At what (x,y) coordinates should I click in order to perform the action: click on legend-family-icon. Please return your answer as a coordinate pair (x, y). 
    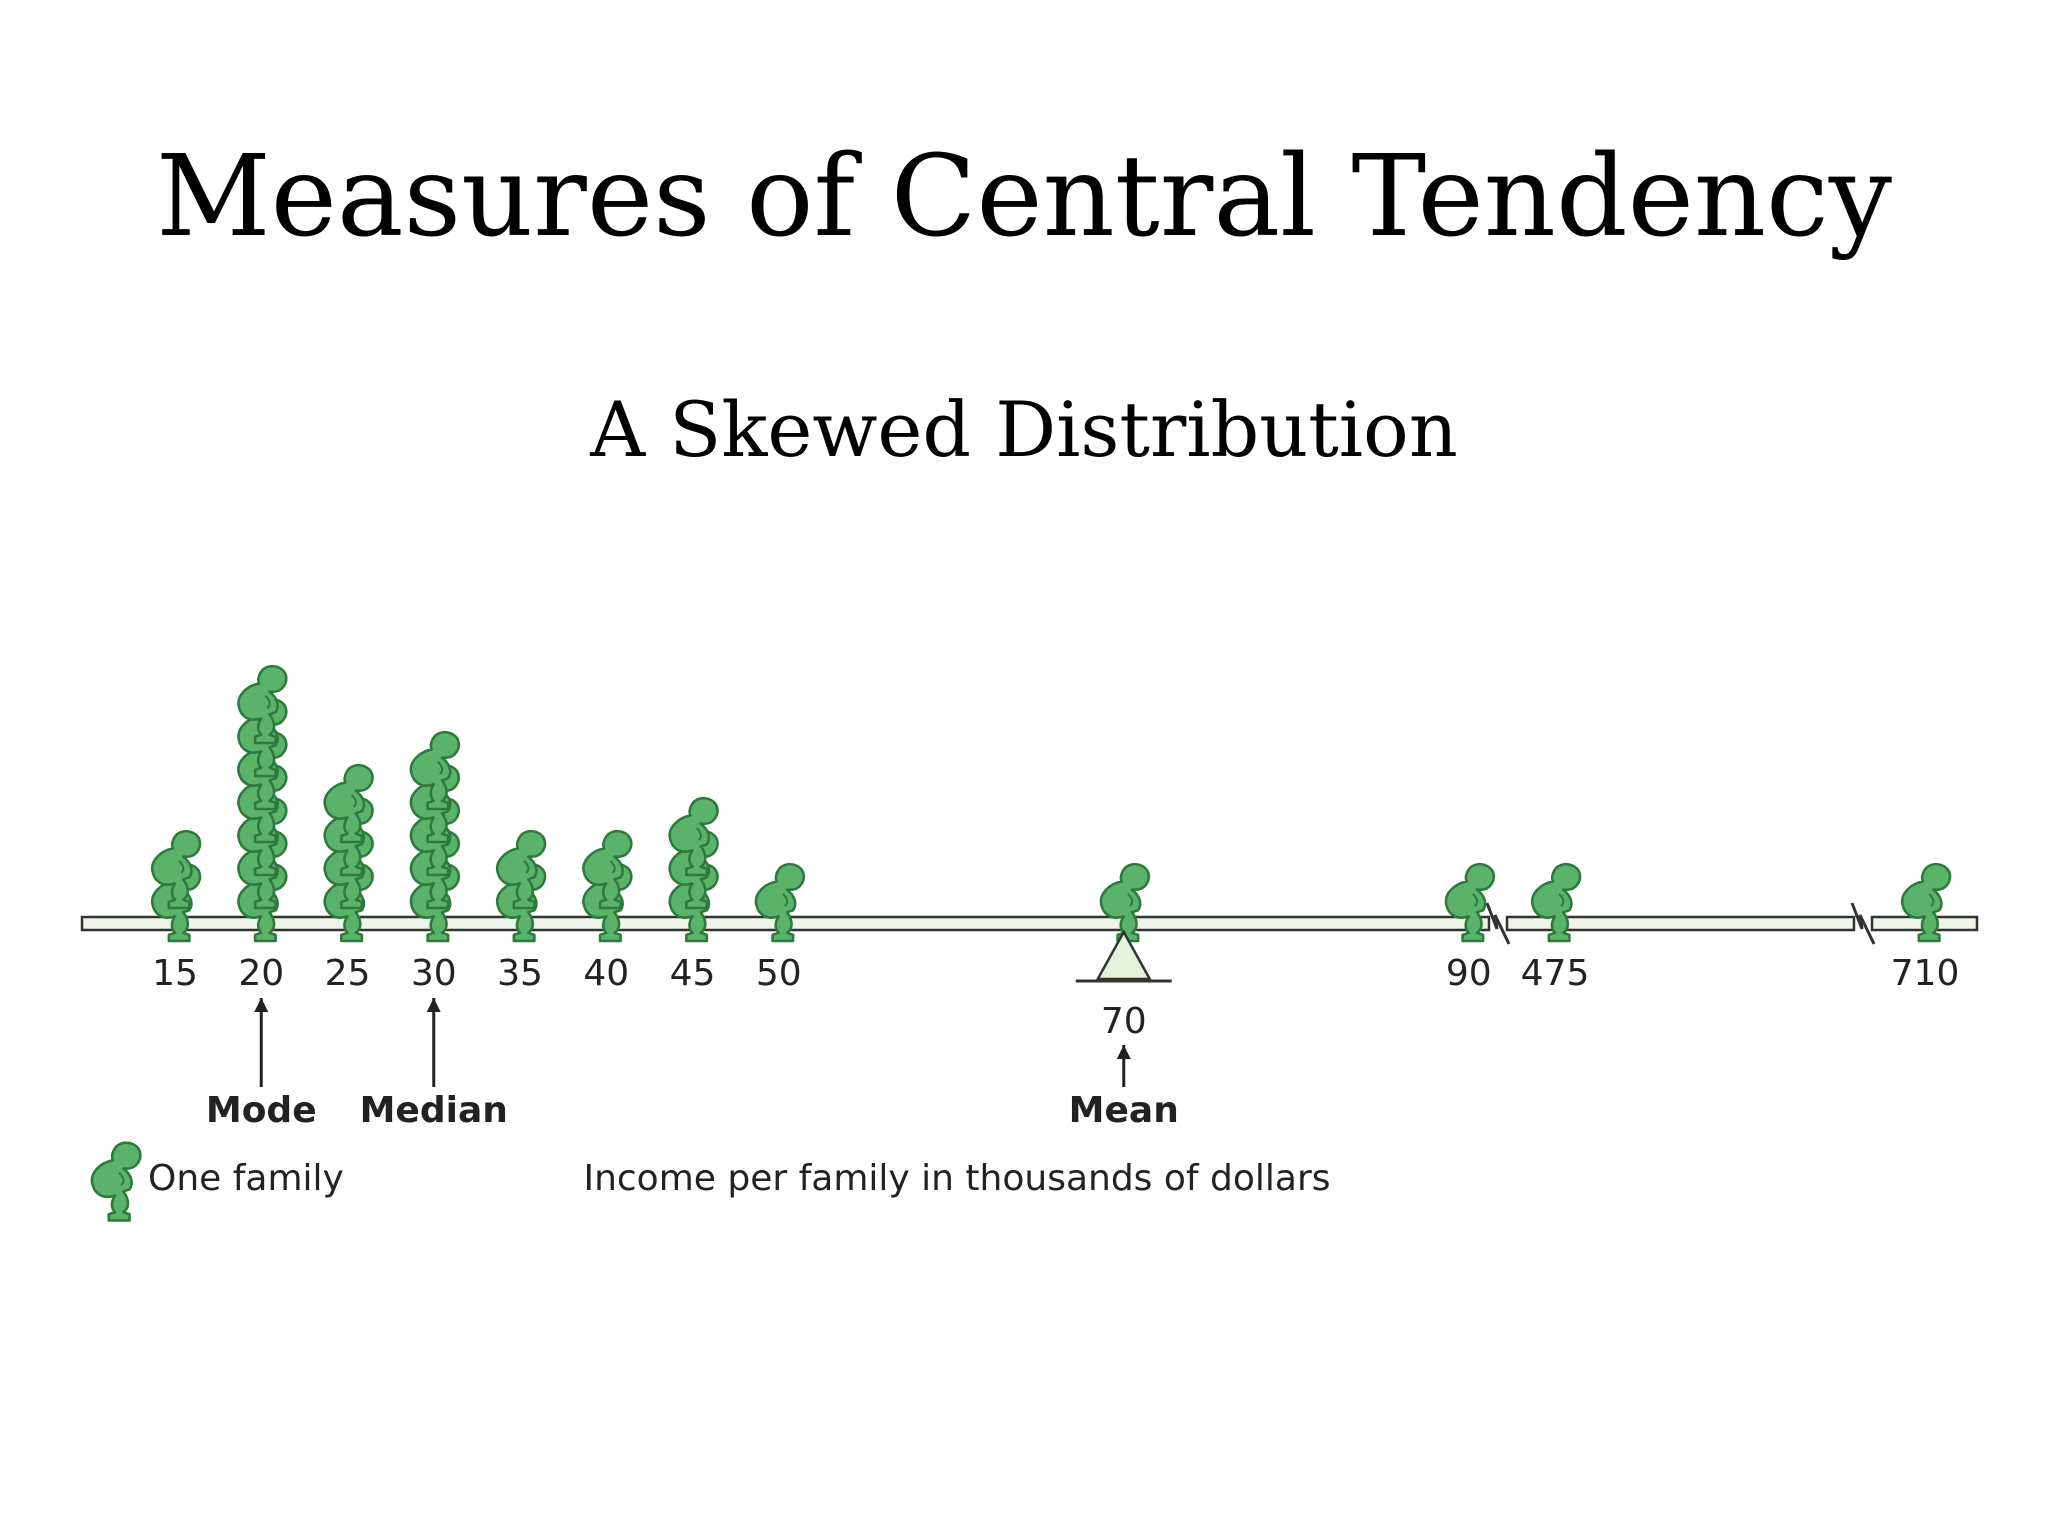
    Looking at the image, I should click on (116, 1181).